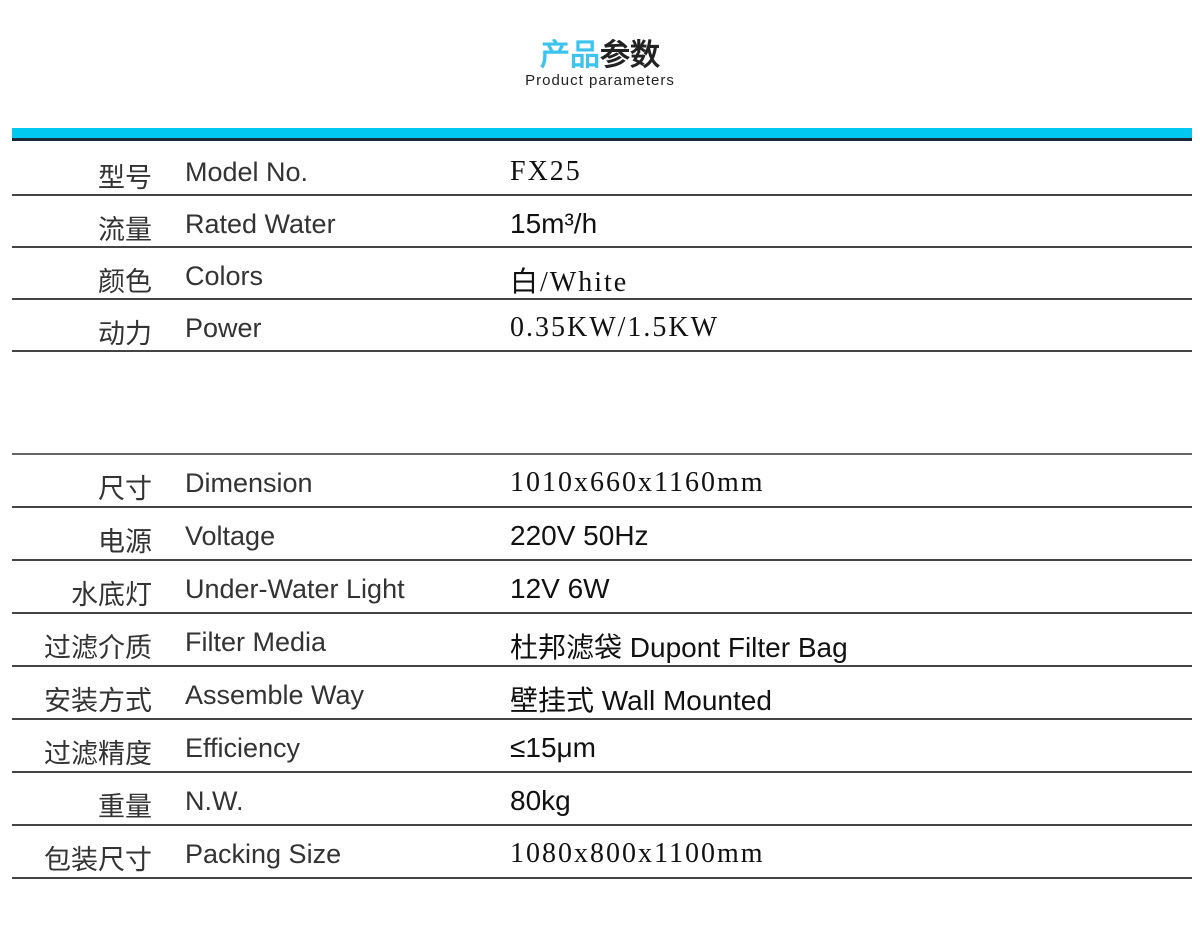 The width and height of the screenshot is (1200, 939). Describe the element at coordinates (554, 223) in the screenshot. I see `spec-value: 15m³/h` at that location.